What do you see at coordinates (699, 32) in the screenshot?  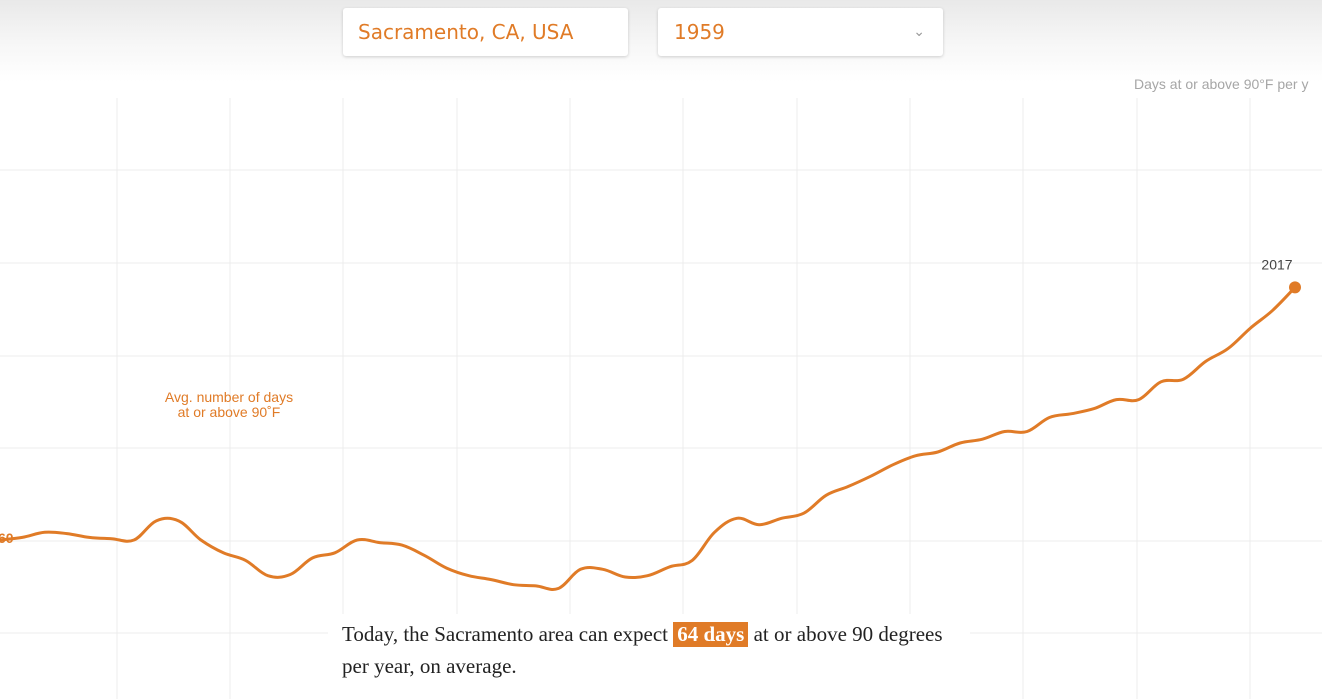 I see `year-selector-value: 1959` at bounding box center [699, 32].